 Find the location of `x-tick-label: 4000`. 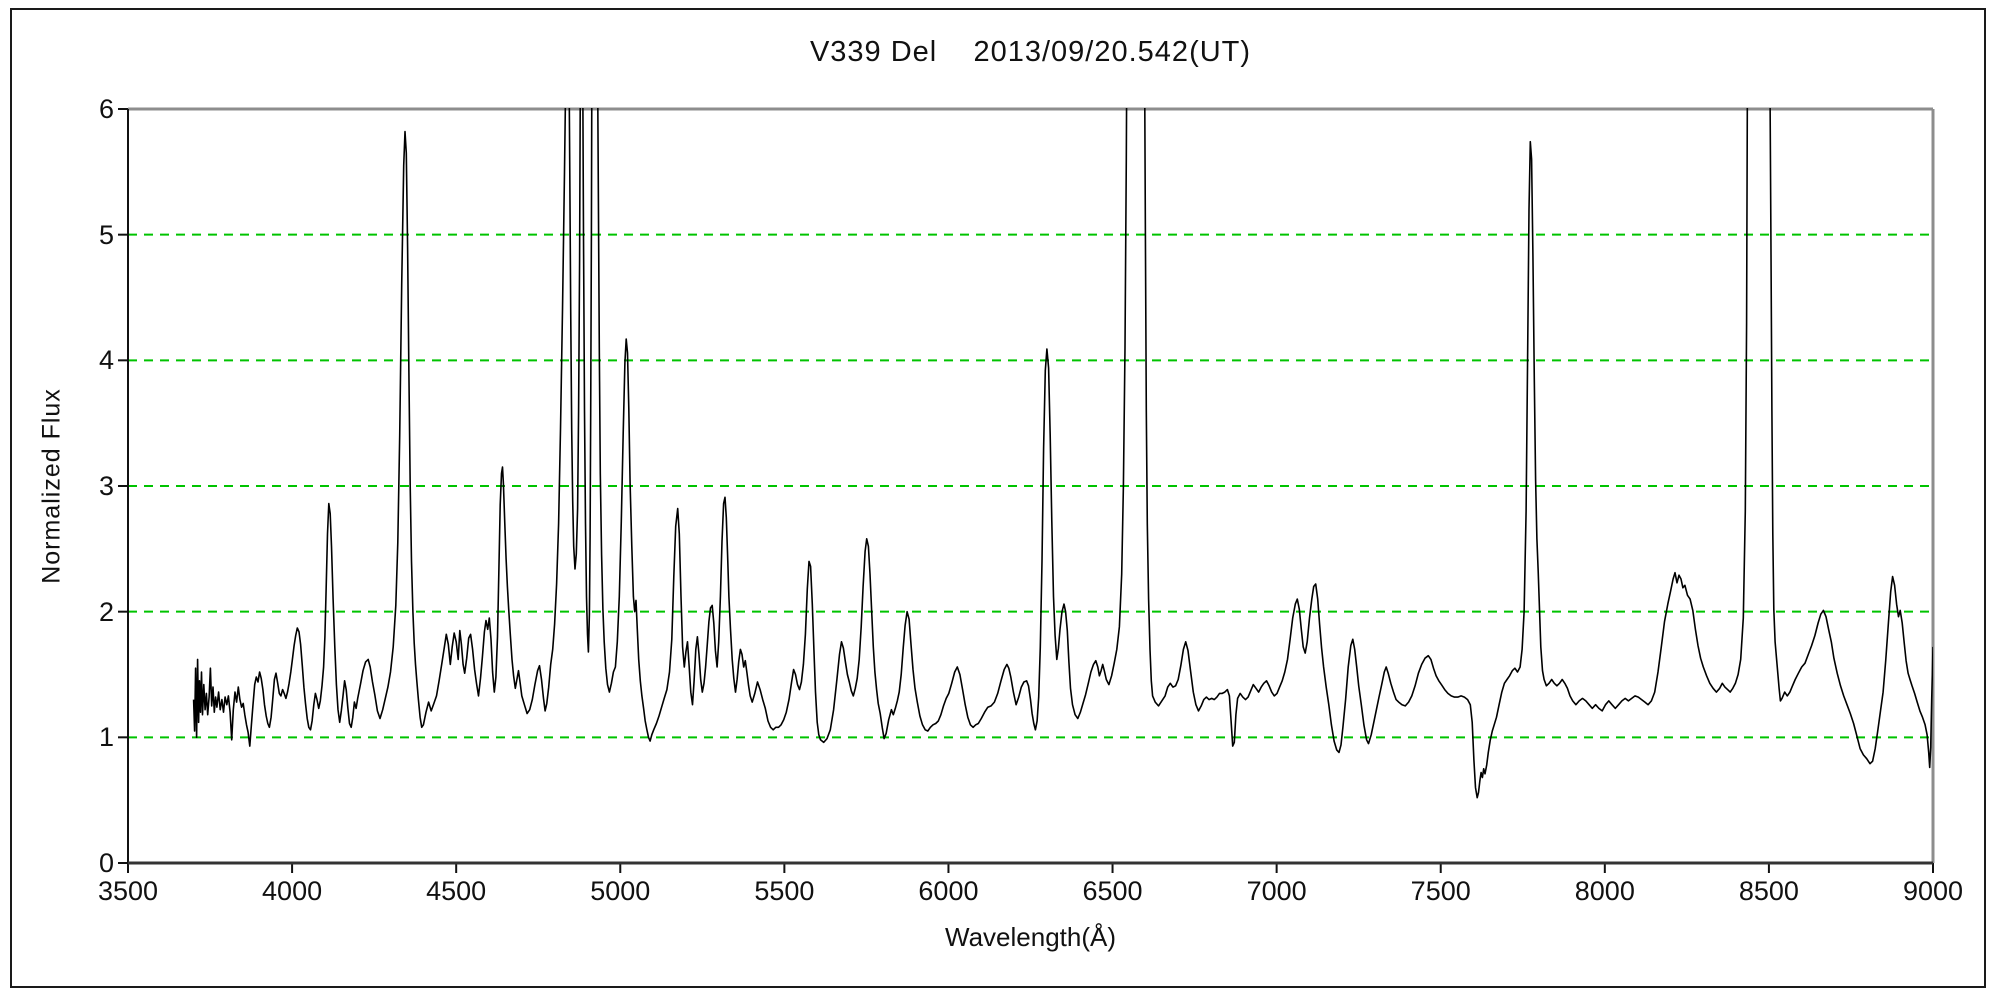

x-tick-label: 4000 is located at coordinates (292, 891).